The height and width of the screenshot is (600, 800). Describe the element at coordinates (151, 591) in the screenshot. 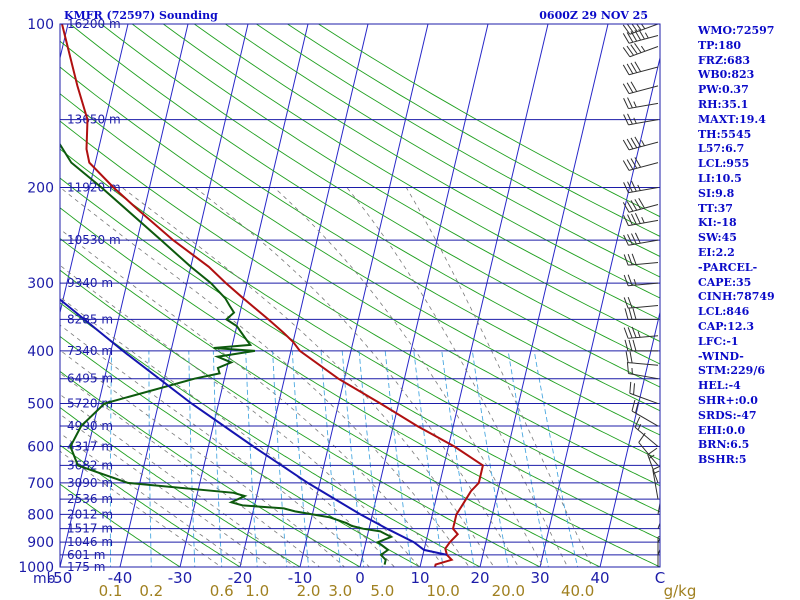

I see `mixing-ratio-tick-label: 0.2` at that location.